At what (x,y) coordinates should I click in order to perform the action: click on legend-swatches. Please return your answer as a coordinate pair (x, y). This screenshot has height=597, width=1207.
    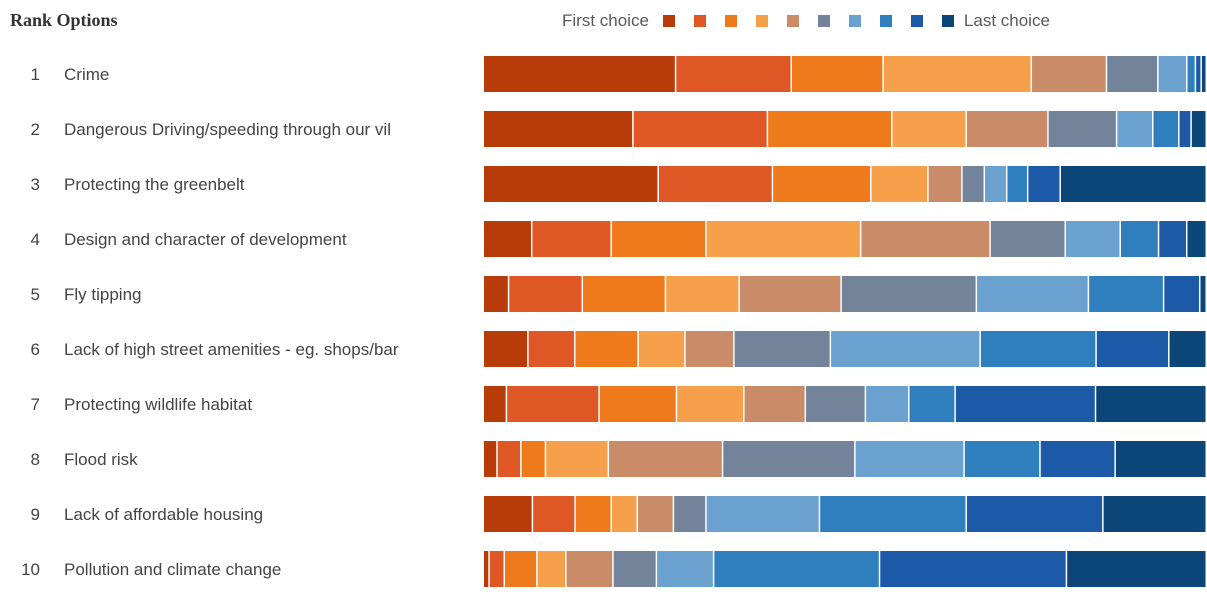
    Looking at the image, I should click on (808, 21).